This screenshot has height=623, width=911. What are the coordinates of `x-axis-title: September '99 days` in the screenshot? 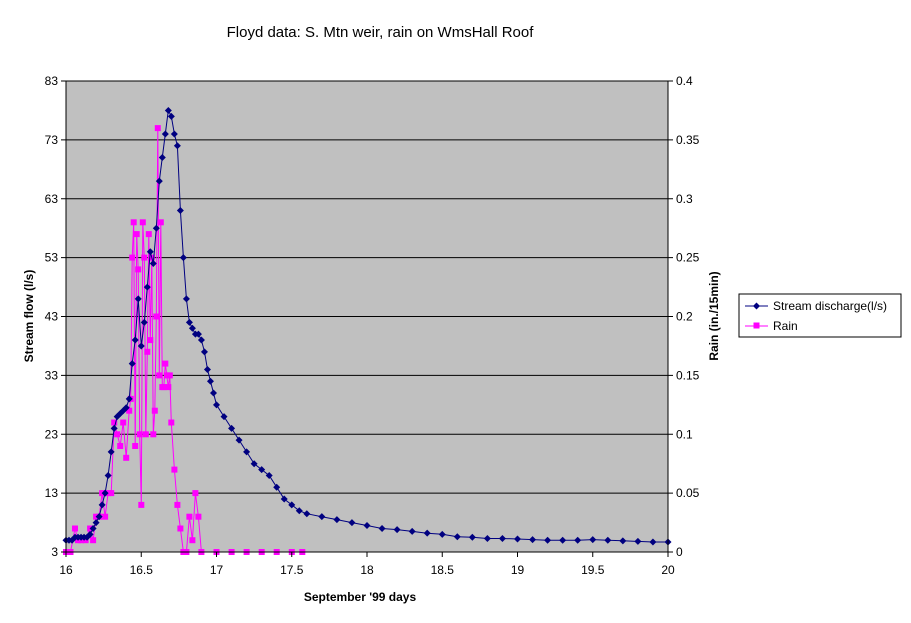 It's located at (360, 597).